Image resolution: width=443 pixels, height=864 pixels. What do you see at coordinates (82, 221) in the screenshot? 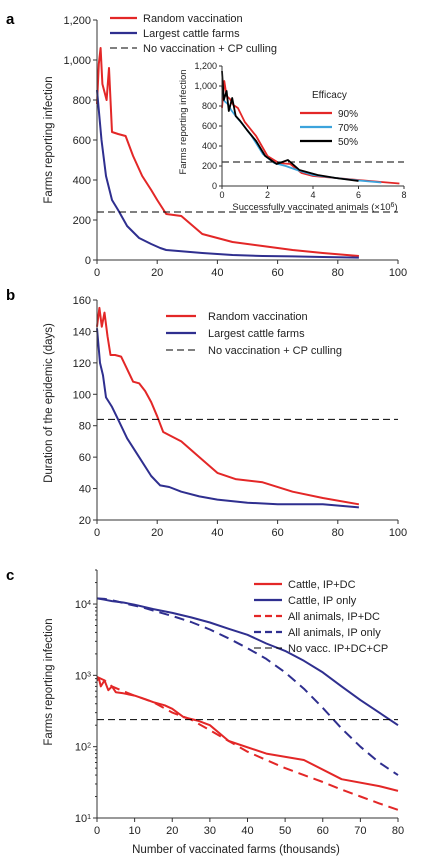
I see `panel-a-ytick-label: 200` at bounding box center [82, 221].